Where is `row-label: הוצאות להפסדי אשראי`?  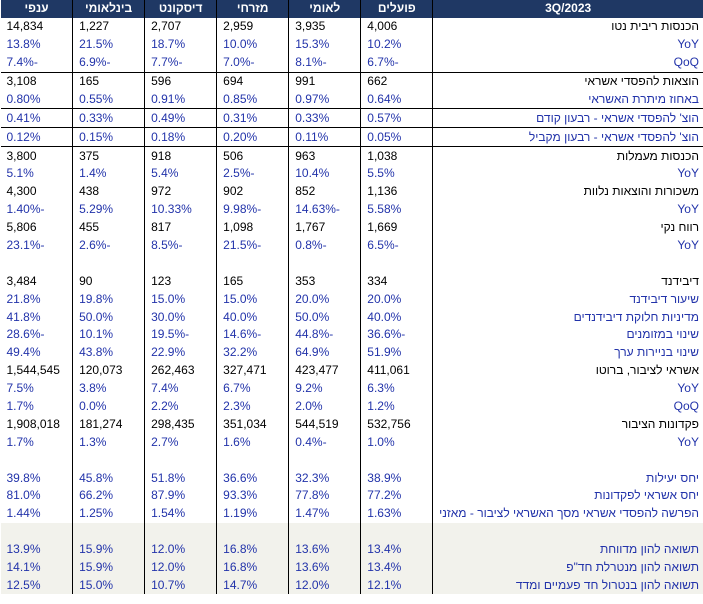
row-label: הוצאות להפסדי אשראי is located at coordinates (567, 81).